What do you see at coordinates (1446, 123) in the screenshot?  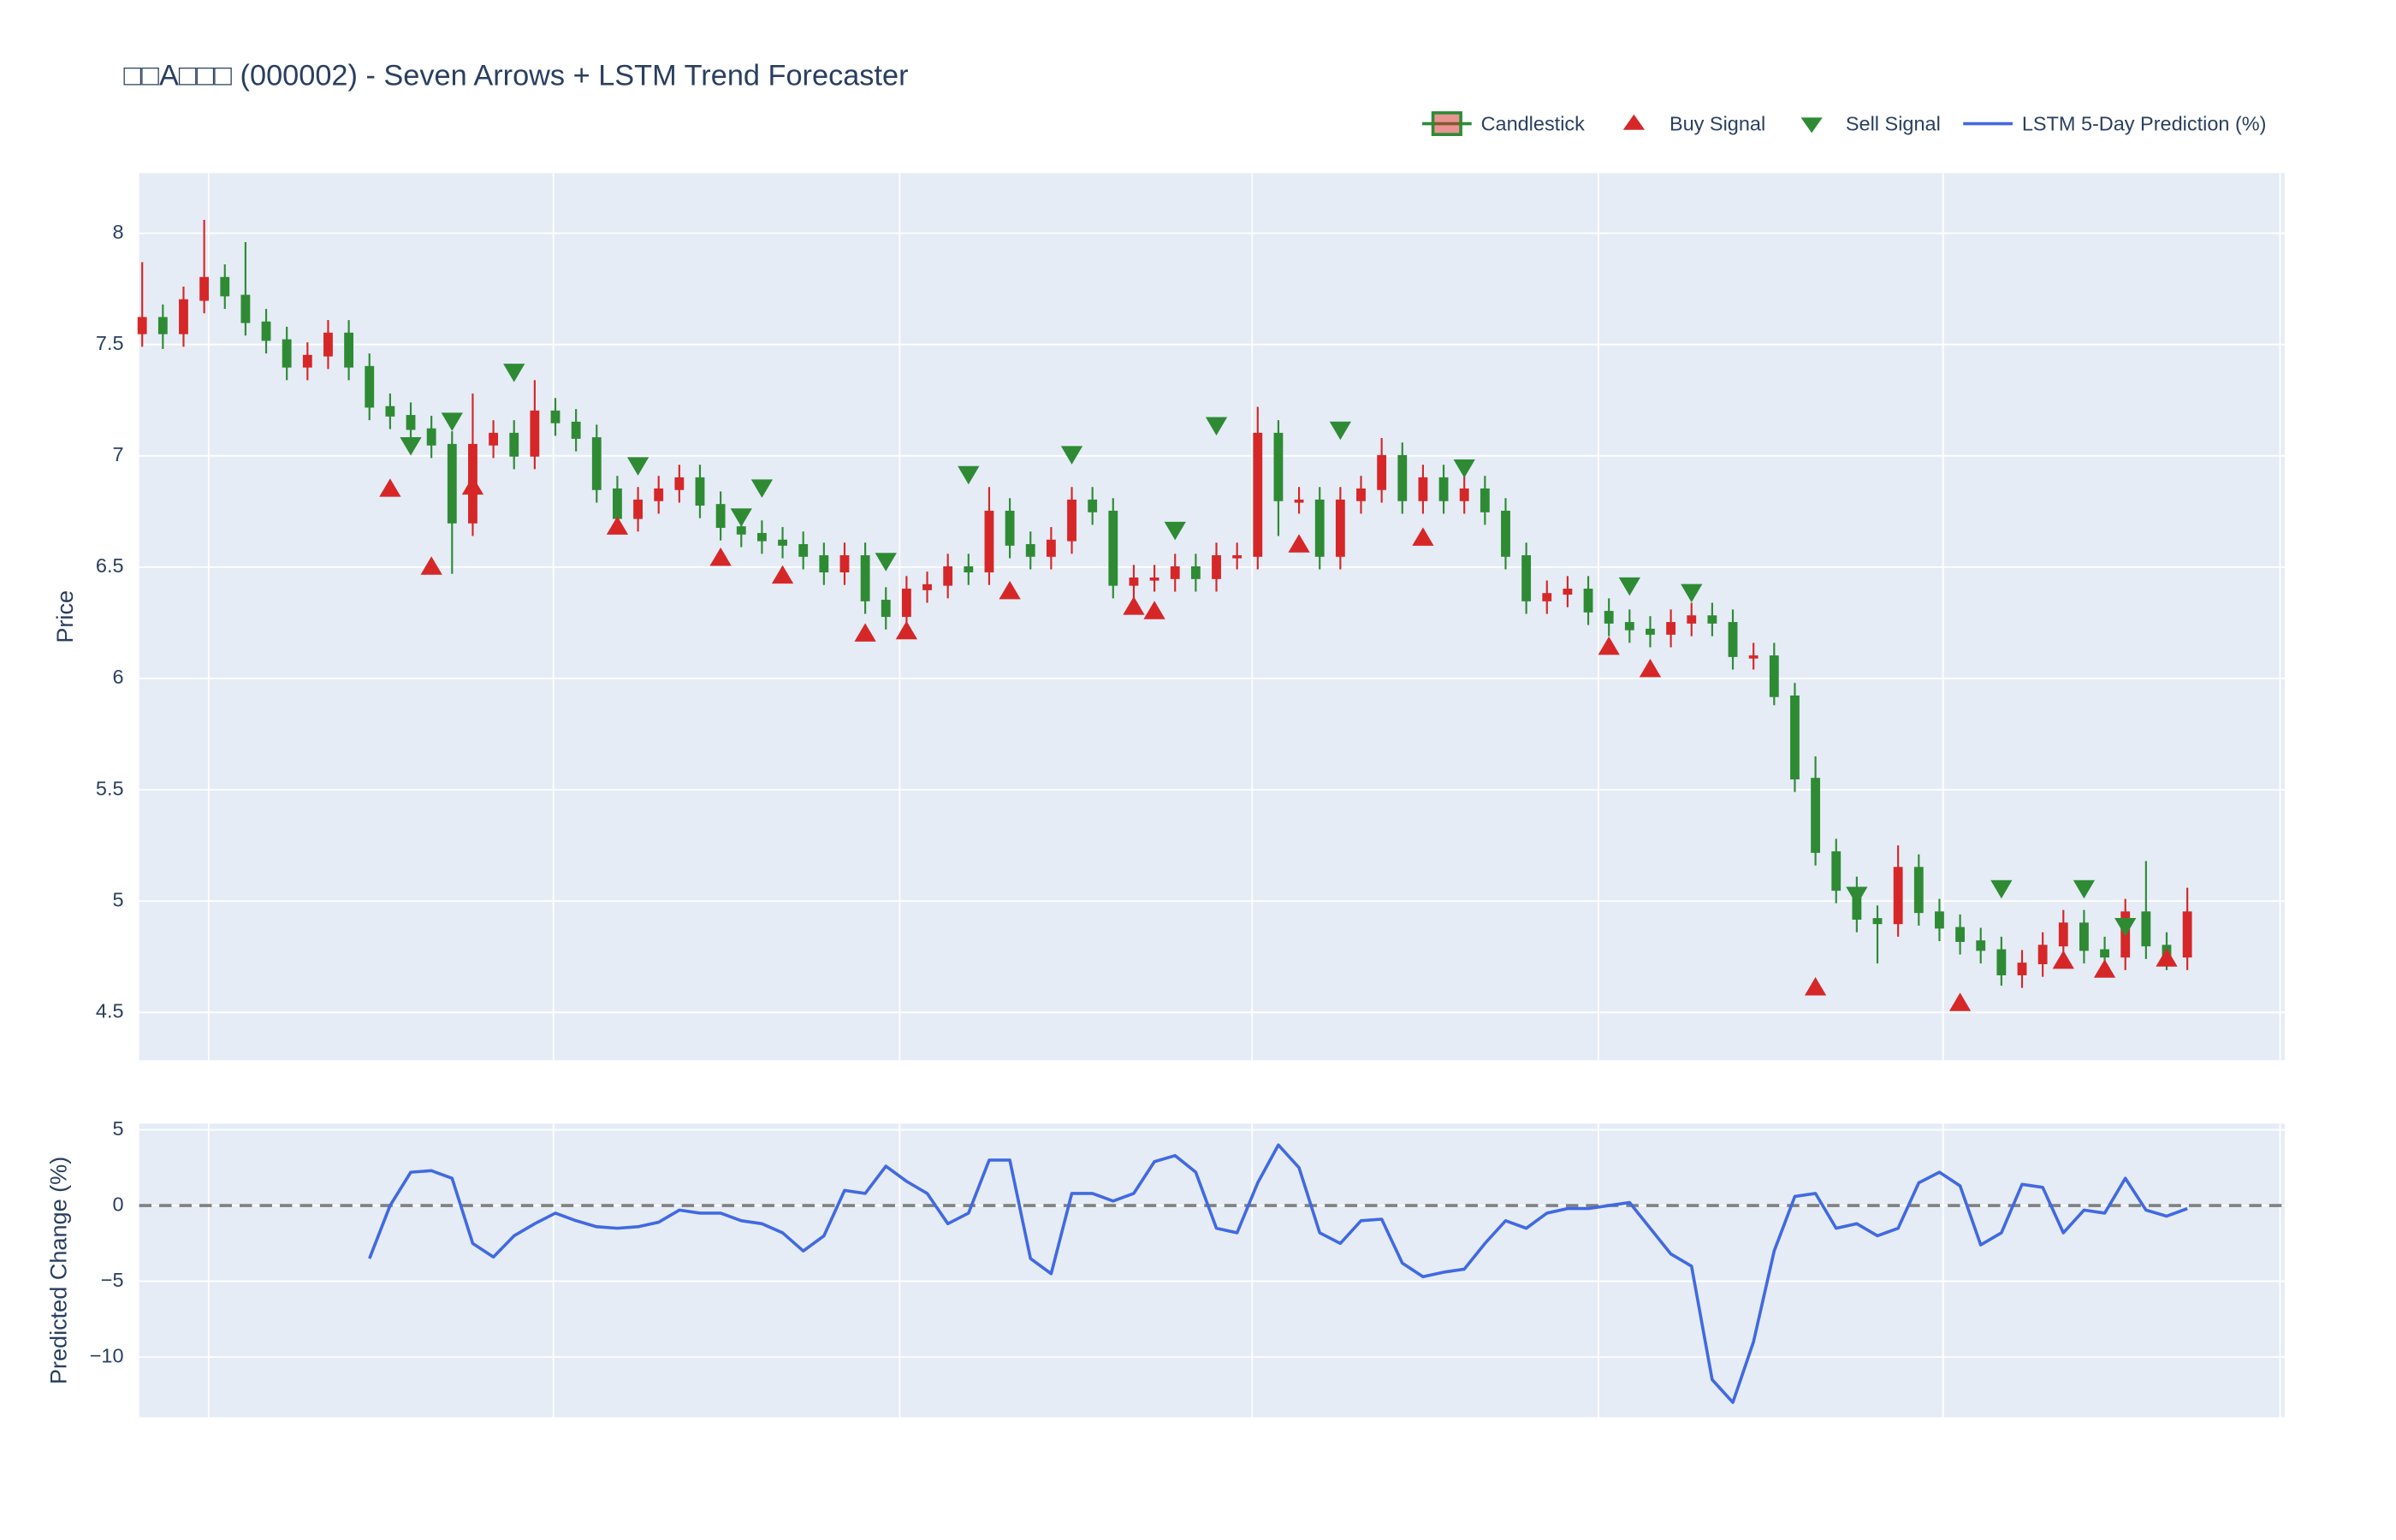 I see `legend-candle` at bounding box center [1446, 123].